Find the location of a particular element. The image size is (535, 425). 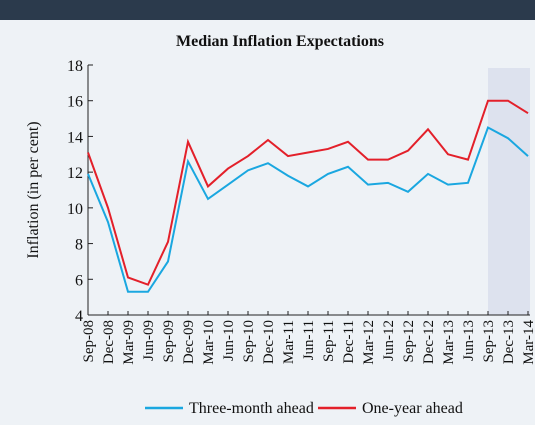

x-tick-label: Mar-09 is located at coordinates (129, 342).